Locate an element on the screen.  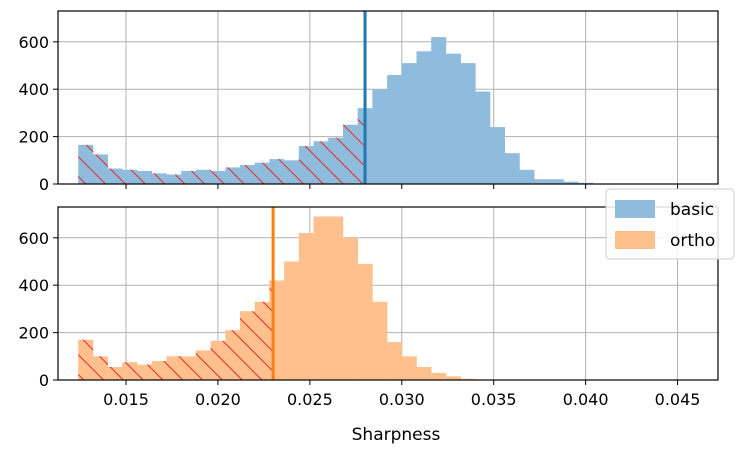
legend-label-basic: basic is located at coordinates (692, 210).